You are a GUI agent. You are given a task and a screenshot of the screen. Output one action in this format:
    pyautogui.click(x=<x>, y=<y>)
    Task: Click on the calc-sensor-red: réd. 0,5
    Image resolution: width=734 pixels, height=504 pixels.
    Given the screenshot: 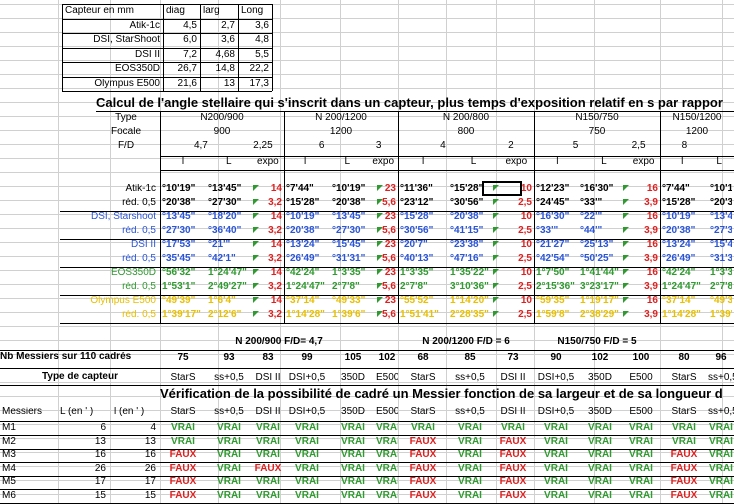 What is the action you would take?
    pyautogui.click(x=139, y=259)
    